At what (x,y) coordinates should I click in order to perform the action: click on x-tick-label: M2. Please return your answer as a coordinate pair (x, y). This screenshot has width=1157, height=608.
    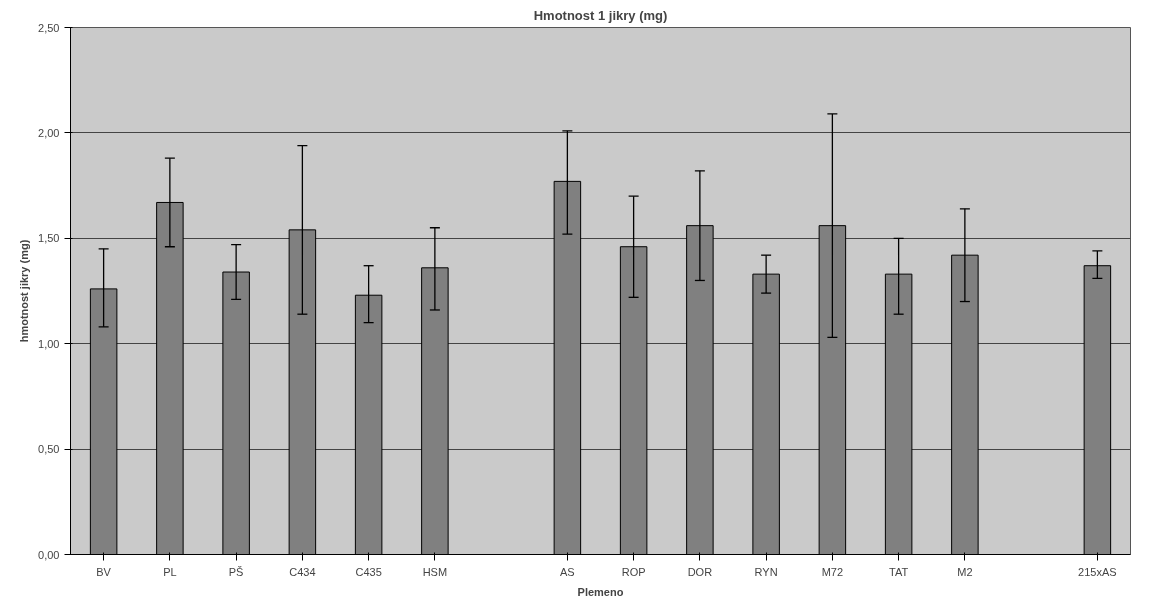
    Looking at the image, I should click on (965, 571).